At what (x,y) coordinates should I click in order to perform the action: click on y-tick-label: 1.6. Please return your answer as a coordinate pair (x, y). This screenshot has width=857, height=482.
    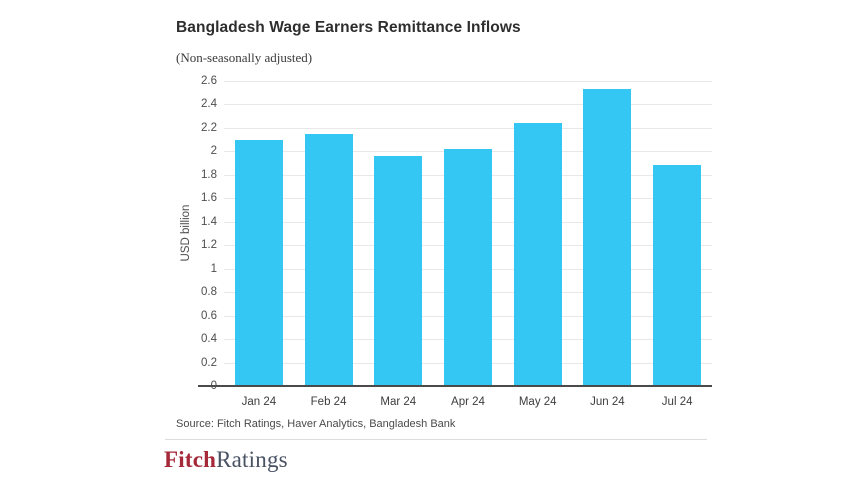
    Looking at the image, I should click on (209, 198).